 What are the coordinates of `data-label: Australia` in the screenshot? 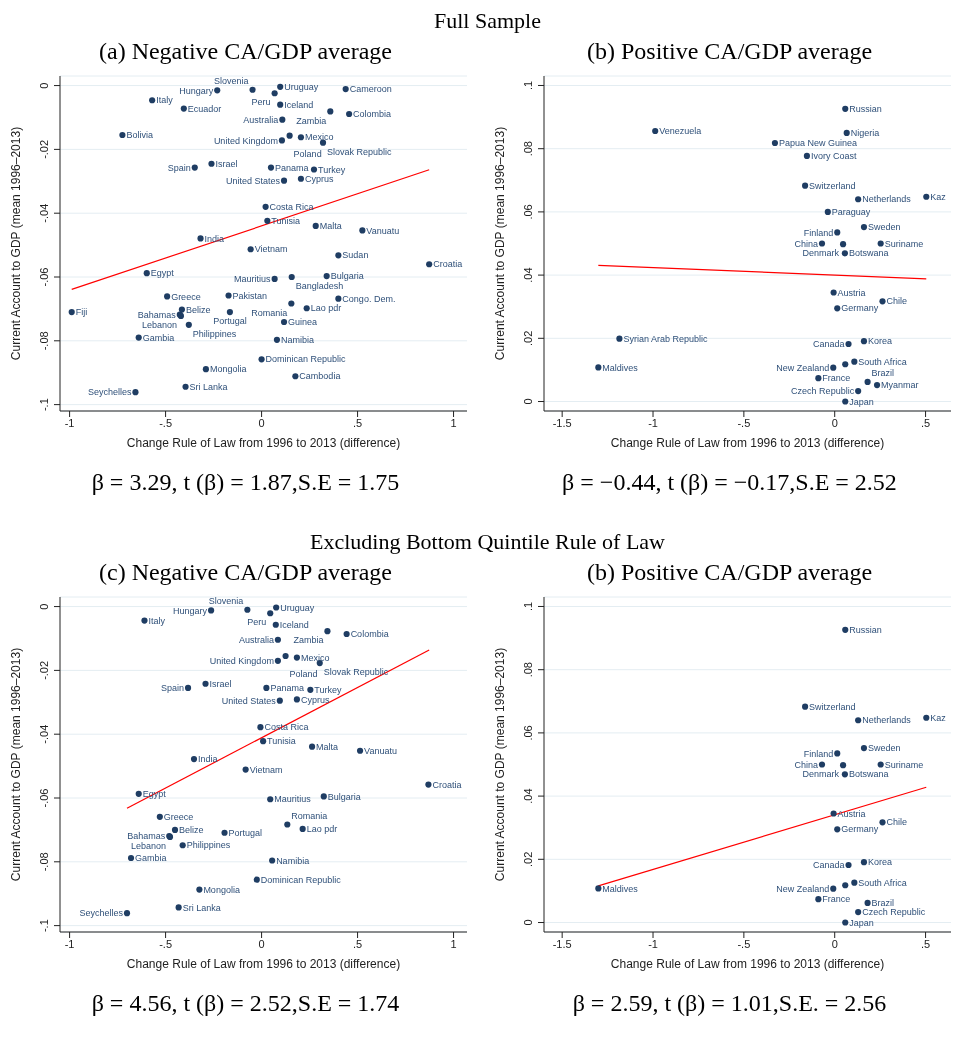 It's located at (256, 639).